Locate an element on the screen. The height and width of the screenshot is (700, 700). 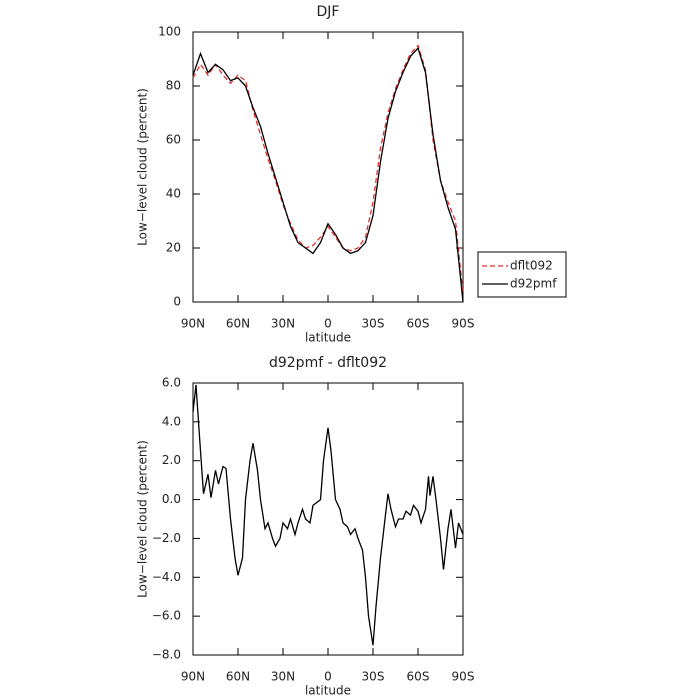
legend-box is located at coordinates (522, 274).